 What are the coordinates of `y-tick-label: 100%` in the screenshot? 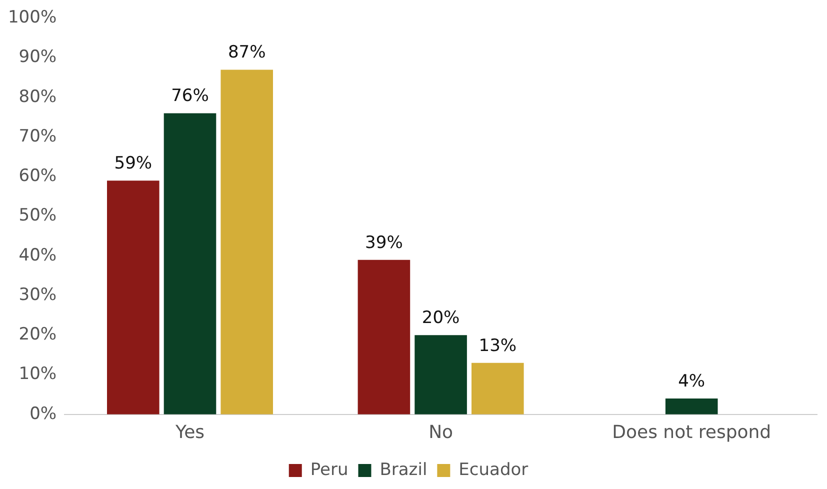 It's located at (32, 18).